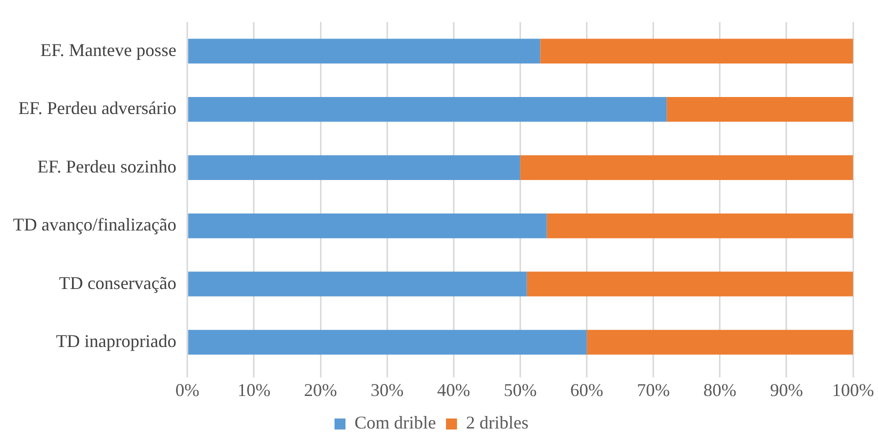  What do you see at coordinates (587, 390) in the screenshot?
I see `x-tick-label: 60%` at bounding box center [587, 390].